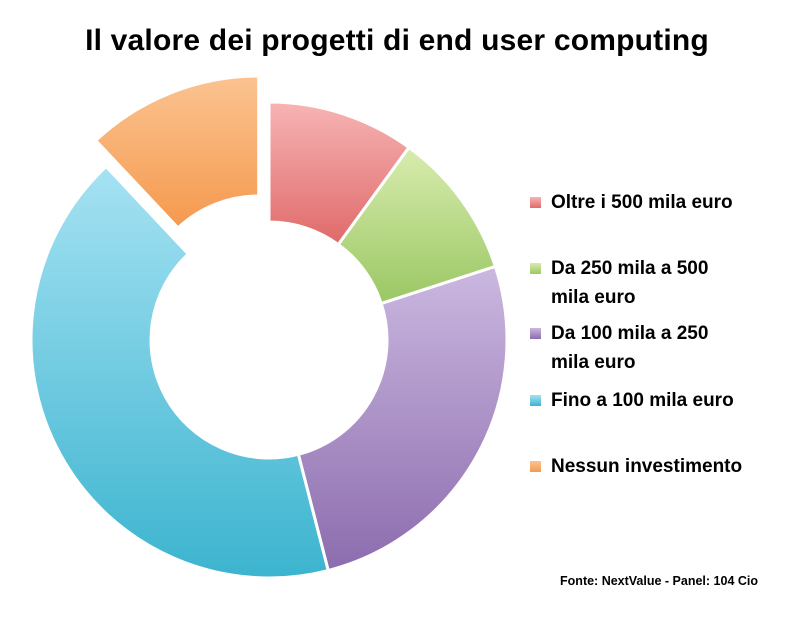 The width and height of the screenshot is (794, 624). Describe the element at coordinates (659, 581) in the screenshot. I see `source-note: Fonte: NextValue - Panel: 104 Cio` at that location.